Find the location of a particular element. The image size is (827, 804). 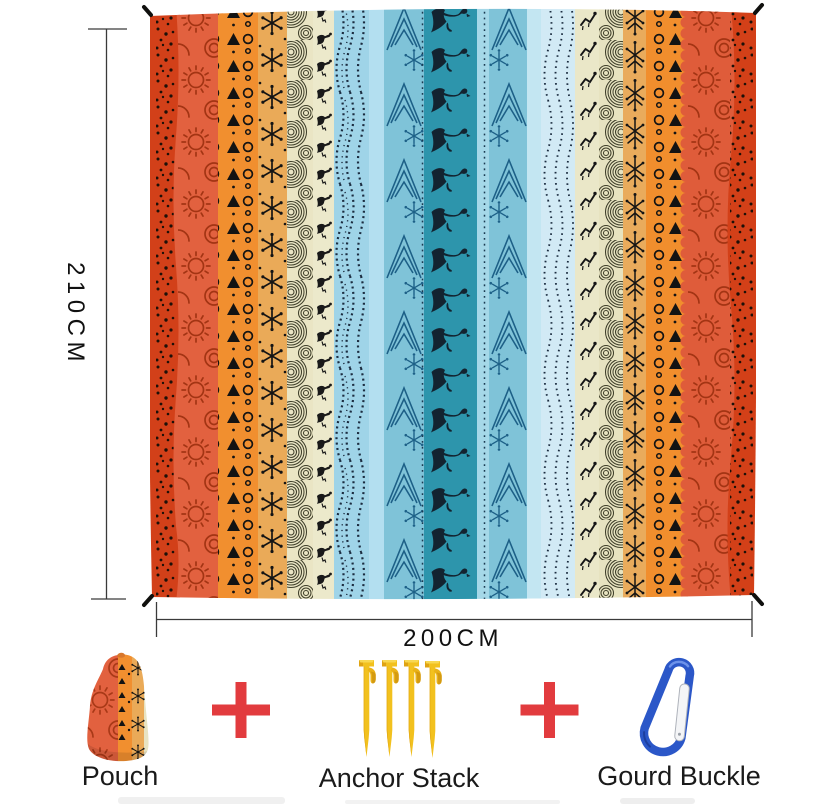

svg-text: 200CM is located at coordinates (453, 638).